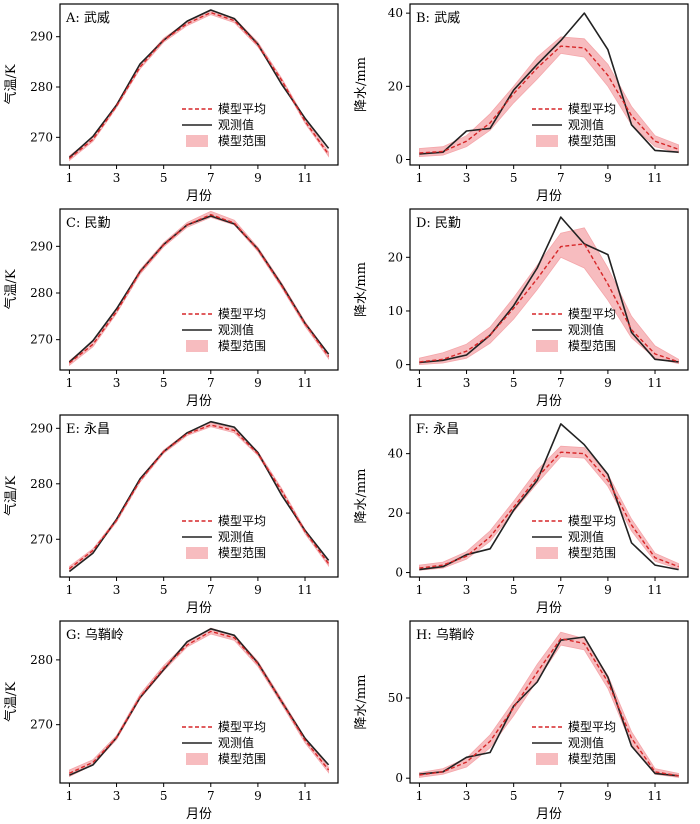 The width and height of the screenshot is (700, 824). I want to click on panel-title: H: 乌鞘岭, so click(445, 635).